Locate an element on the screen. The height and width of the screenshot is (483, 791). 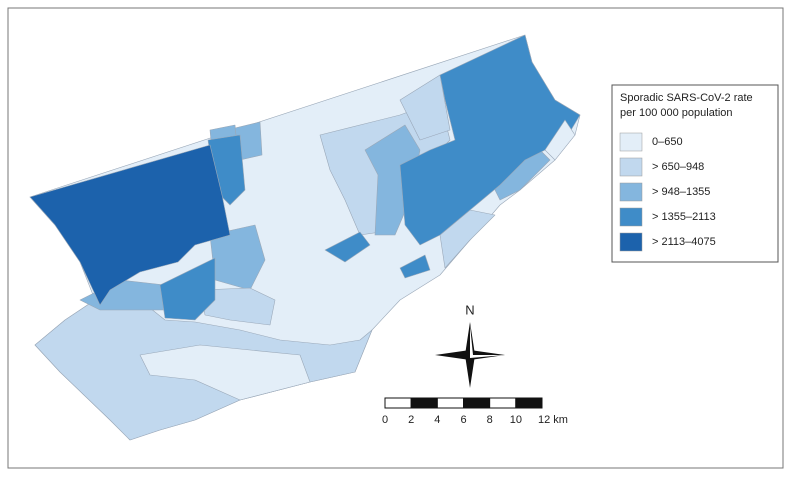
legend-title: Sporadic SARS-CoV-2 rate is located at coordinates (686, 98).